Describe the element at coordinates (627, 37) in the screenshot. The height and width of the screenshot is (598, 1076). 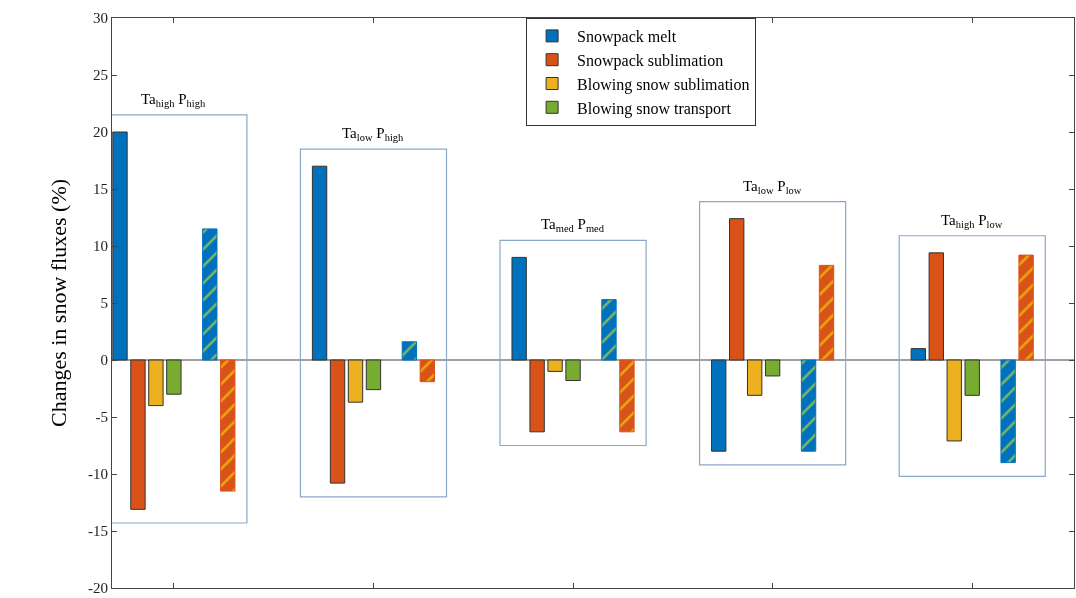
I see `legend-label: Snowpack melt` at that location.